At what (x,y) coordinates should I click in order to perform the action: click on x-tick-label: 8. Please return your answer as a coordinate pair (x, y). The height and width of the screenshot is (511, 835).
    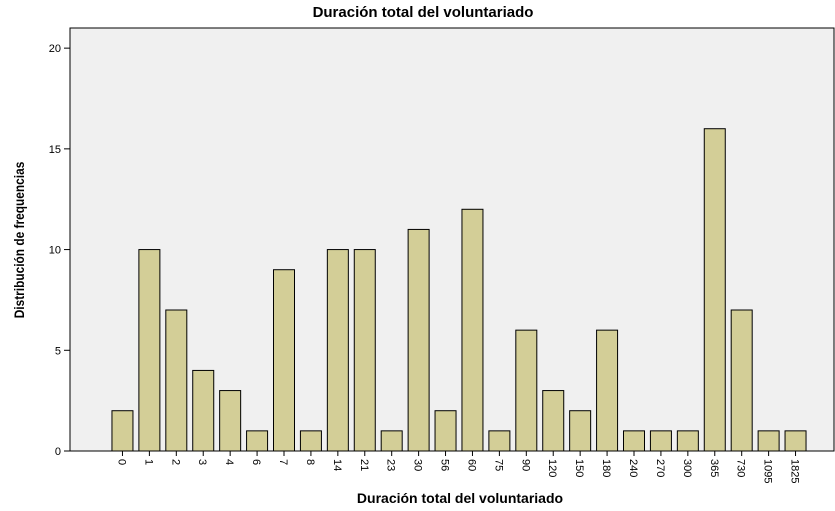
    Looking at the image, I should click on (310, 462).